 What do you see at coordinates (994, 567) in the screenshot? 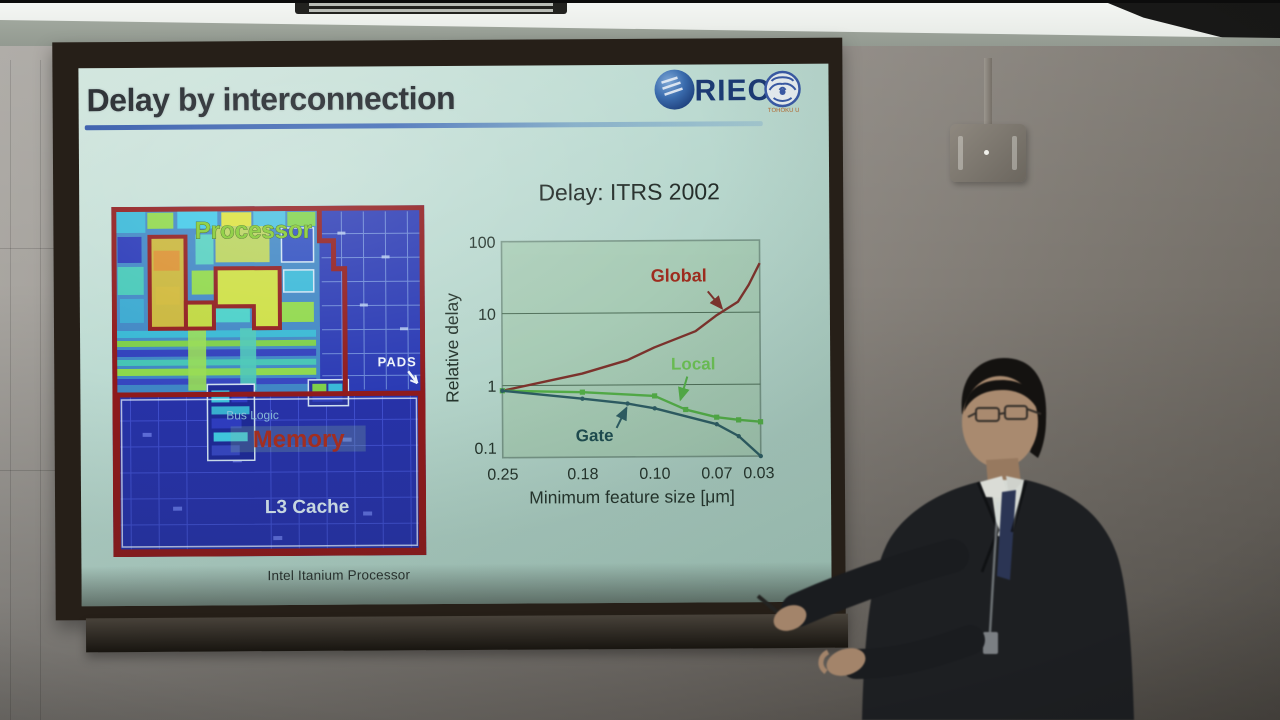
I see `lanyard` at bounding box center [994, 567].